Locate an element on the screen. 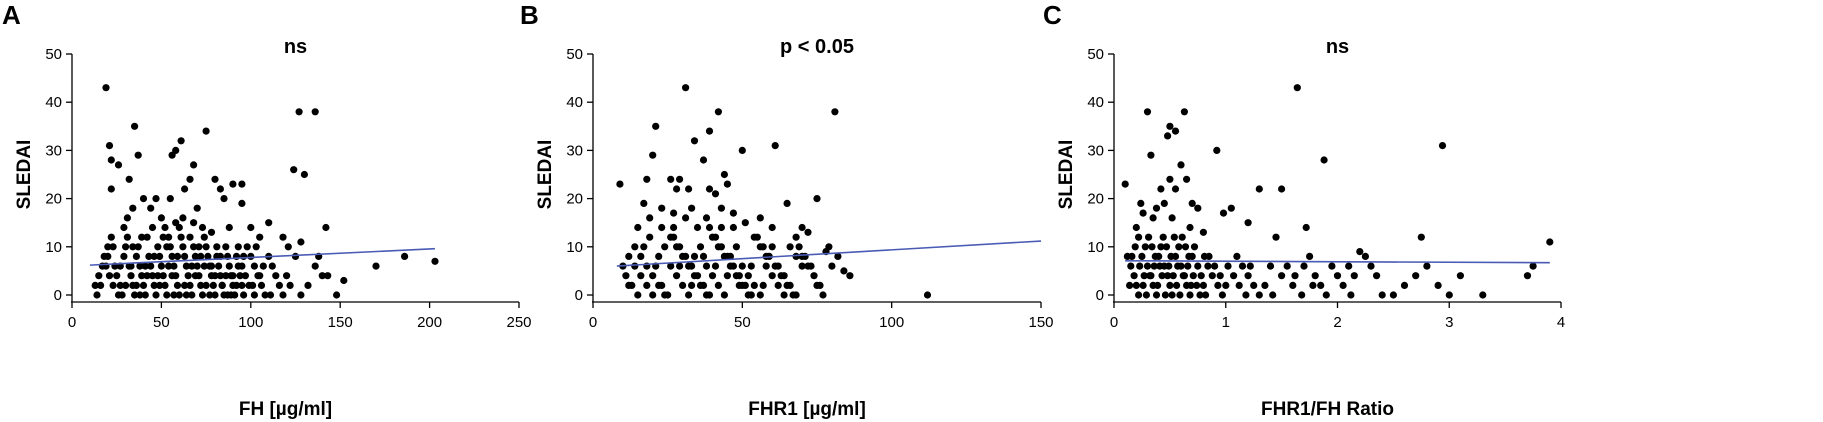  x-tick-label: 1 is located at coordinates (1226, 322).